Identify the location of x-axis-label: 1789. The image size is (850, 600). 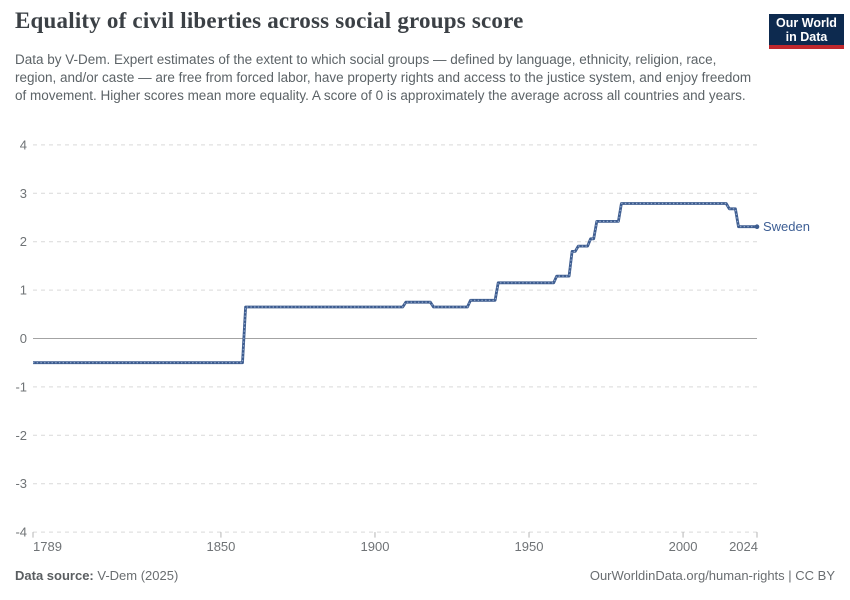
(47, 546).